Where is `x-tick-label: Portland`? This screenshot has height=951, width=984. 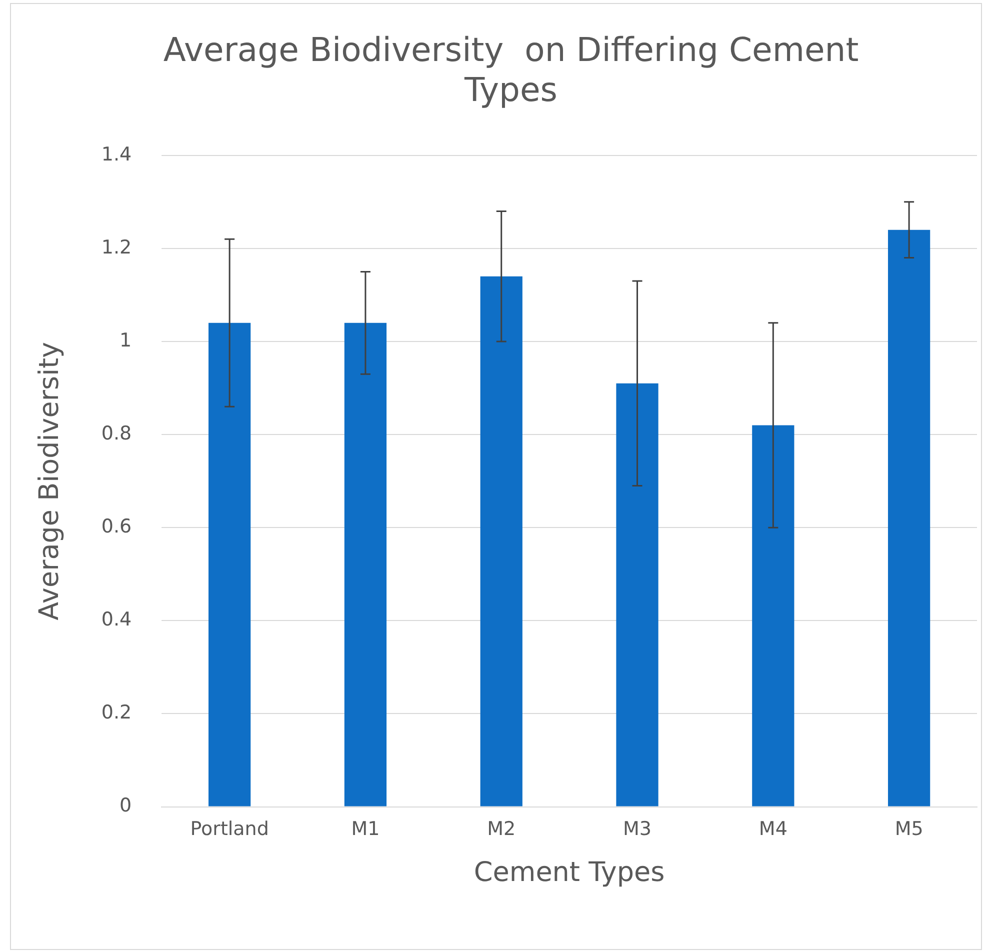 x-tick-label: Portland is located at coordinates (229, 829).